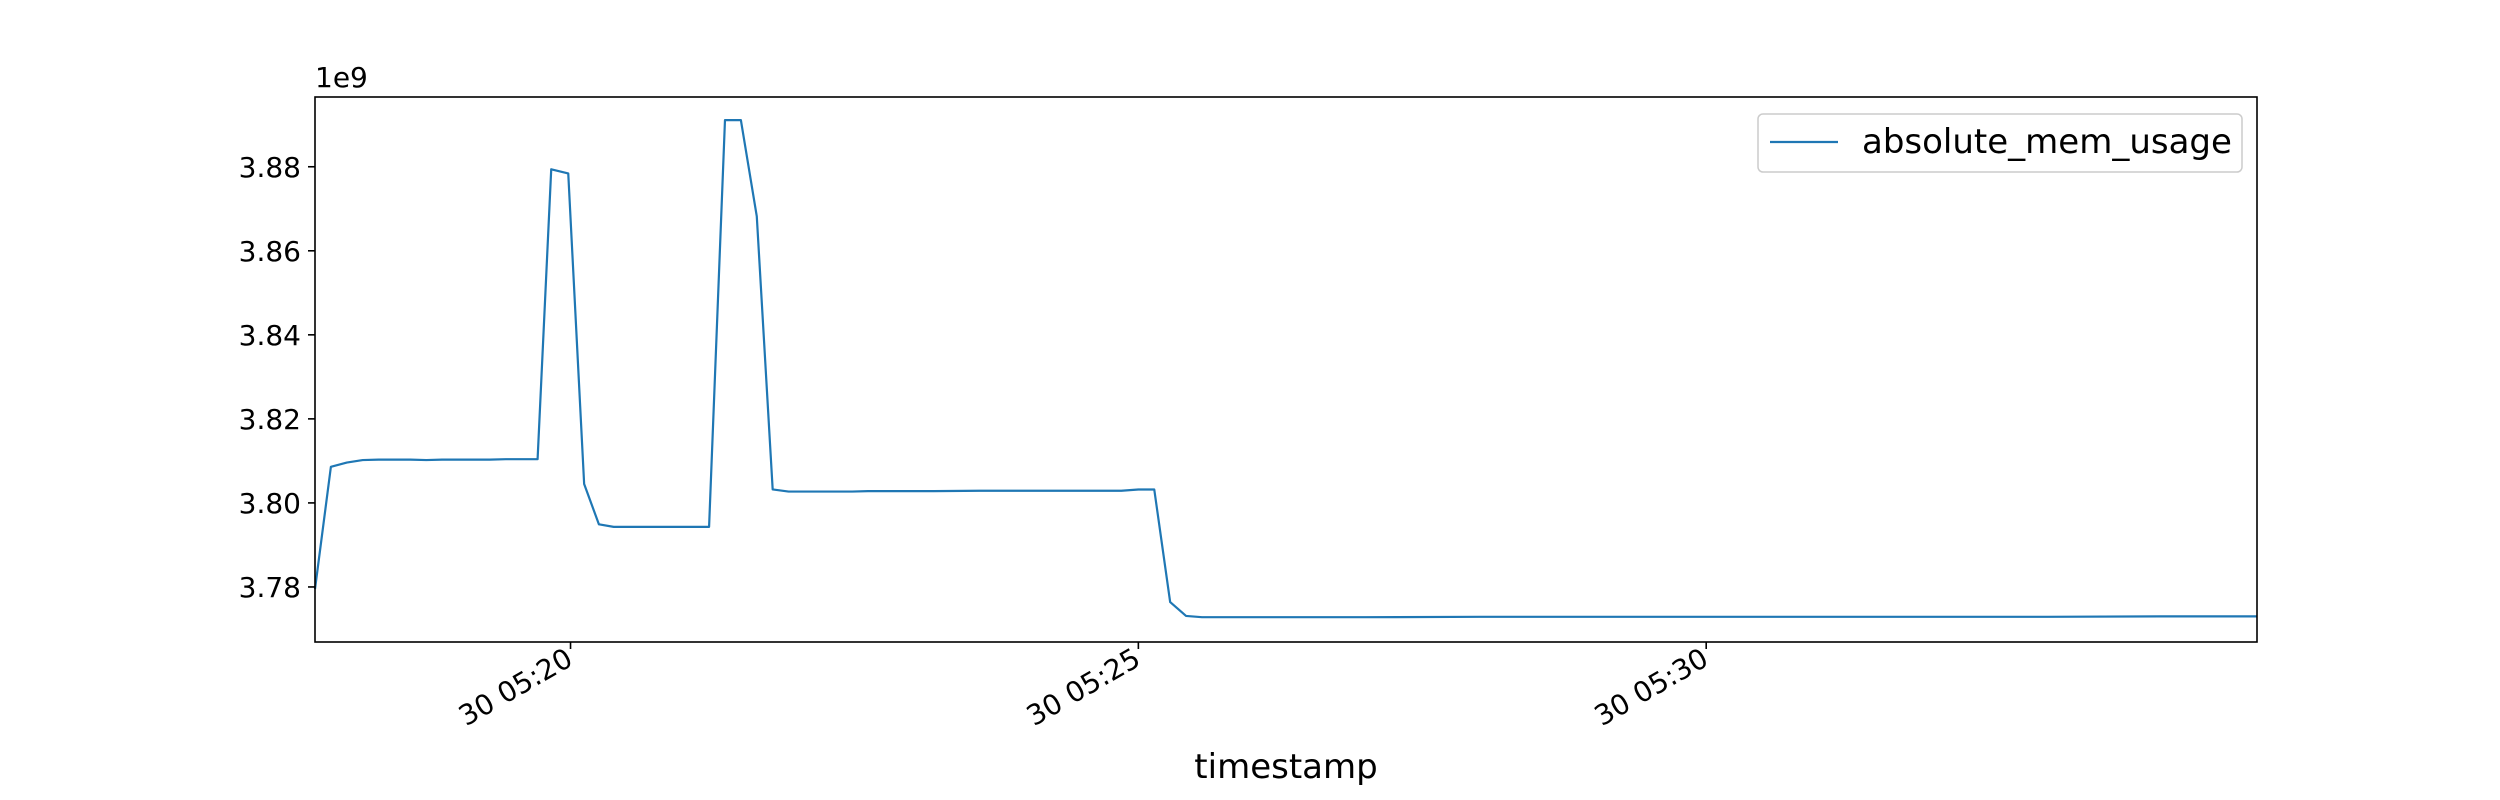 Image resolution: width=2500 pixels, height=800 pixels. Describe the element at coordinates (270, 503) in the screenshot. I see `y-tick-label: 3.80` at that location.